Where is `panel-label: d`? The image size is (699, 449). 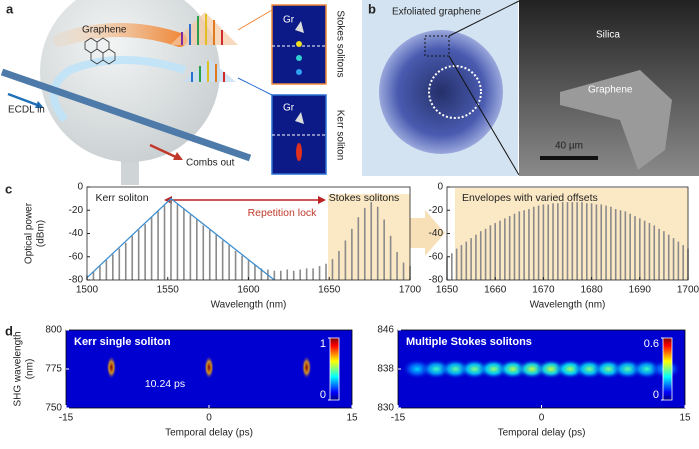 panel-label: d is located at coordinates (9, 330).